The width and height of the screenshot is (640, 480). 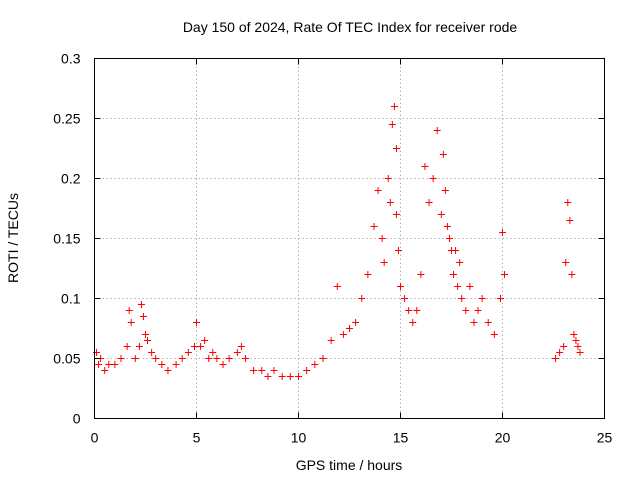 I want to click on y-tick-label: 0, so click(x=77, y=419).